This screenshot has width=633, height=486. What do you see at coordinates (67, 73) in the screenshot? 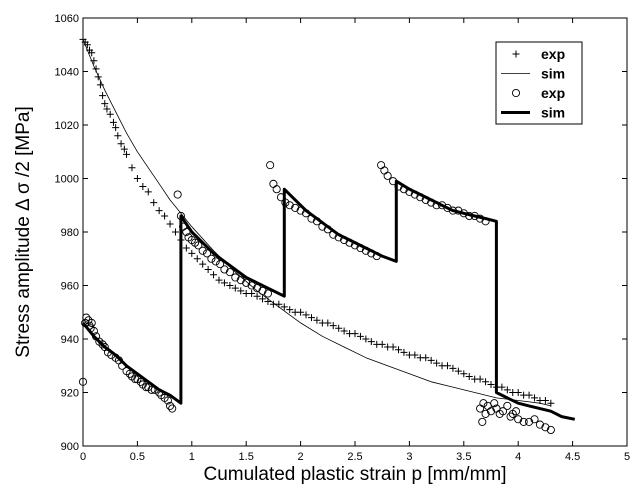
I see `y-tick-label: 1040` at bounding box center [67, 73].